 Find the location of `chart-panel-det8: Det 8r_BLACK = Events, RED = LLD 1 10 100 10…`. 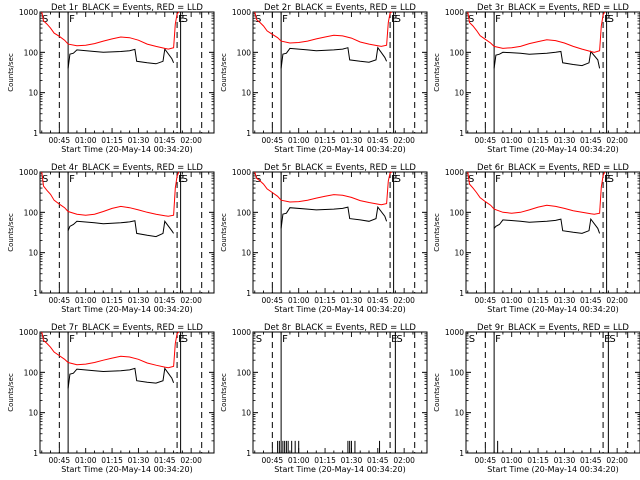

chart-panel-det8: Det 8r_BLACK = Events, RED = LLD 1 10 100 10… is located at coordinates (324, 398).